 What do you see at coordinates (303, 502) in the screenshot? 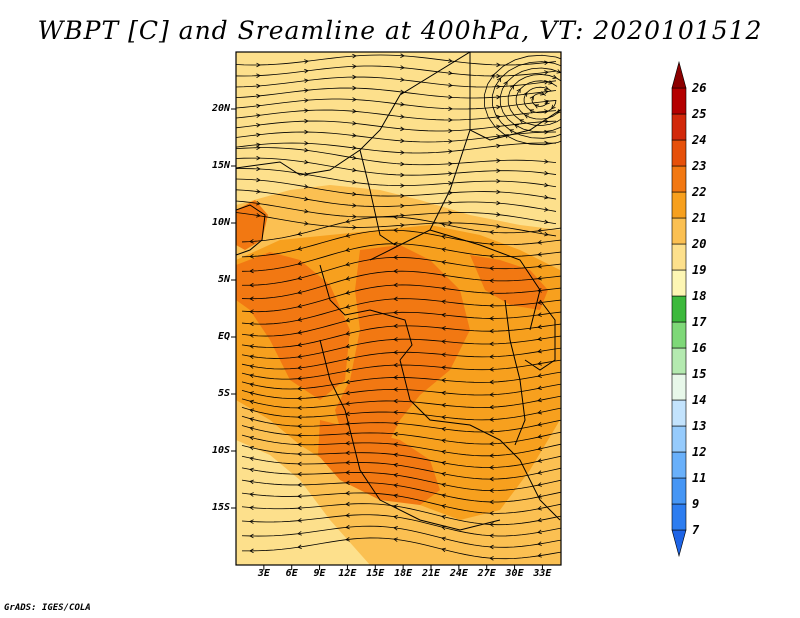
I see `wbpt-region-20-south` at bounding box center [303, 502].